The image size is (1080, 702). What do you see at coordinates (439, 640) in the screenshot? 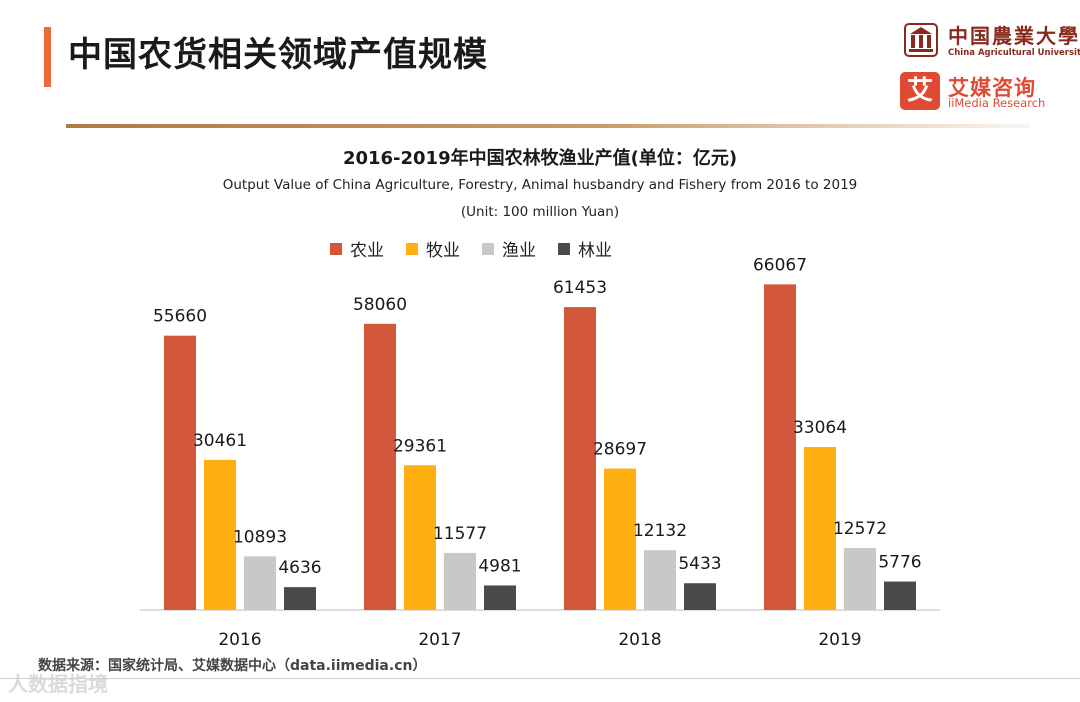
I see `x-tick-label: 2017` at bounding box center [439, 640].